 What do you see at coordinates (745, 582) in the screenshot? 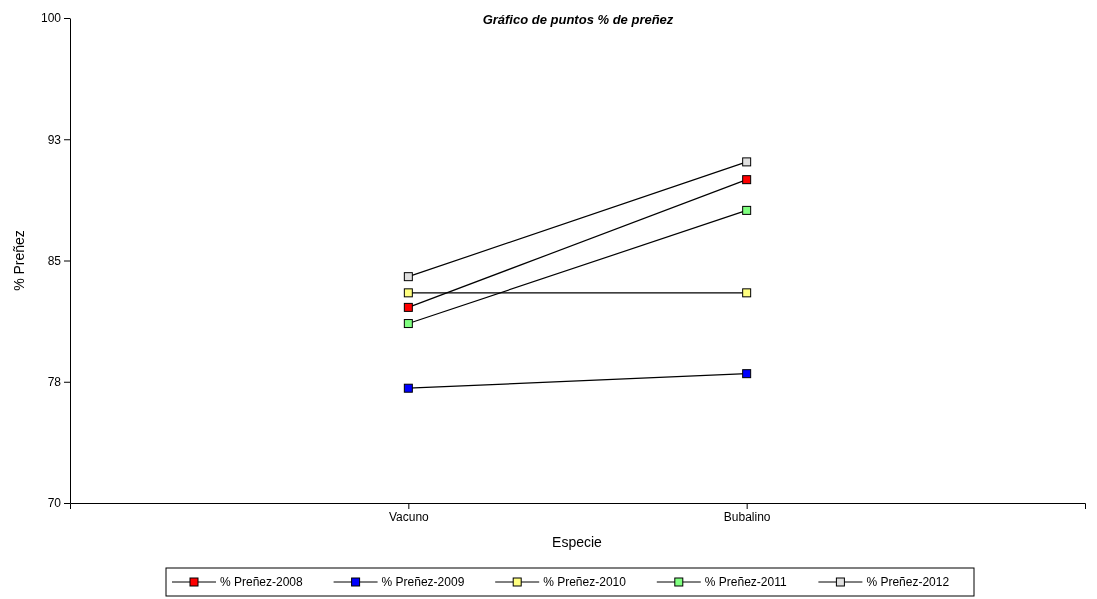
I see `legend-label: % Preñez-2011` at bounding box center [745, 582].